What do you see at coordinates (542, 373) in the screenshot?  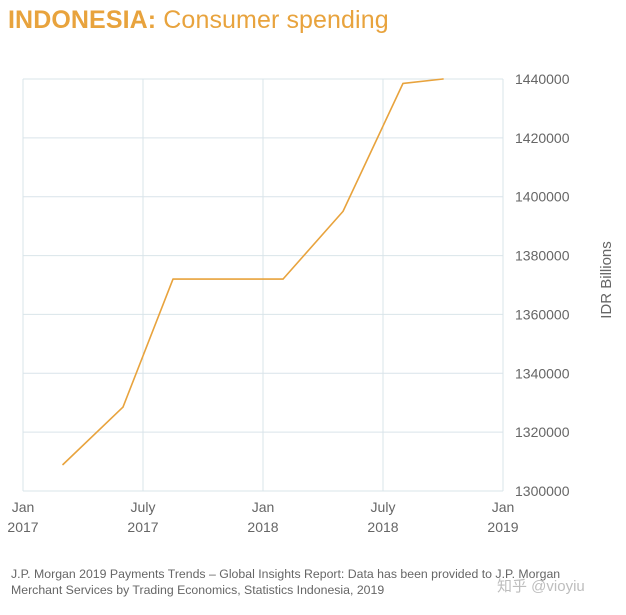 I see `y-tick-label: 1340000` at bounding box center [542, 373].